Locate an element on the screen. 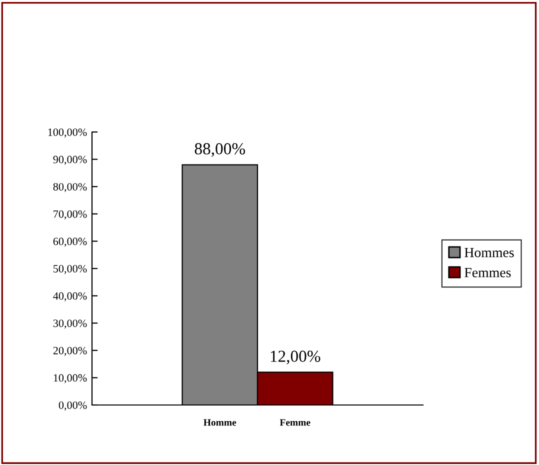  legend-label: Hommes is located at coordinates (489, 253).